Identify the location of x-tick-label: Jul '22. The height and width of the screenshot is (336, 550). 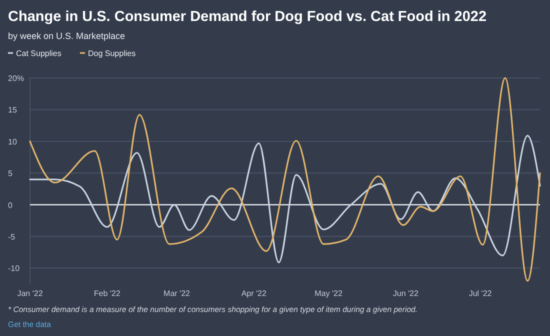
(480, 293).